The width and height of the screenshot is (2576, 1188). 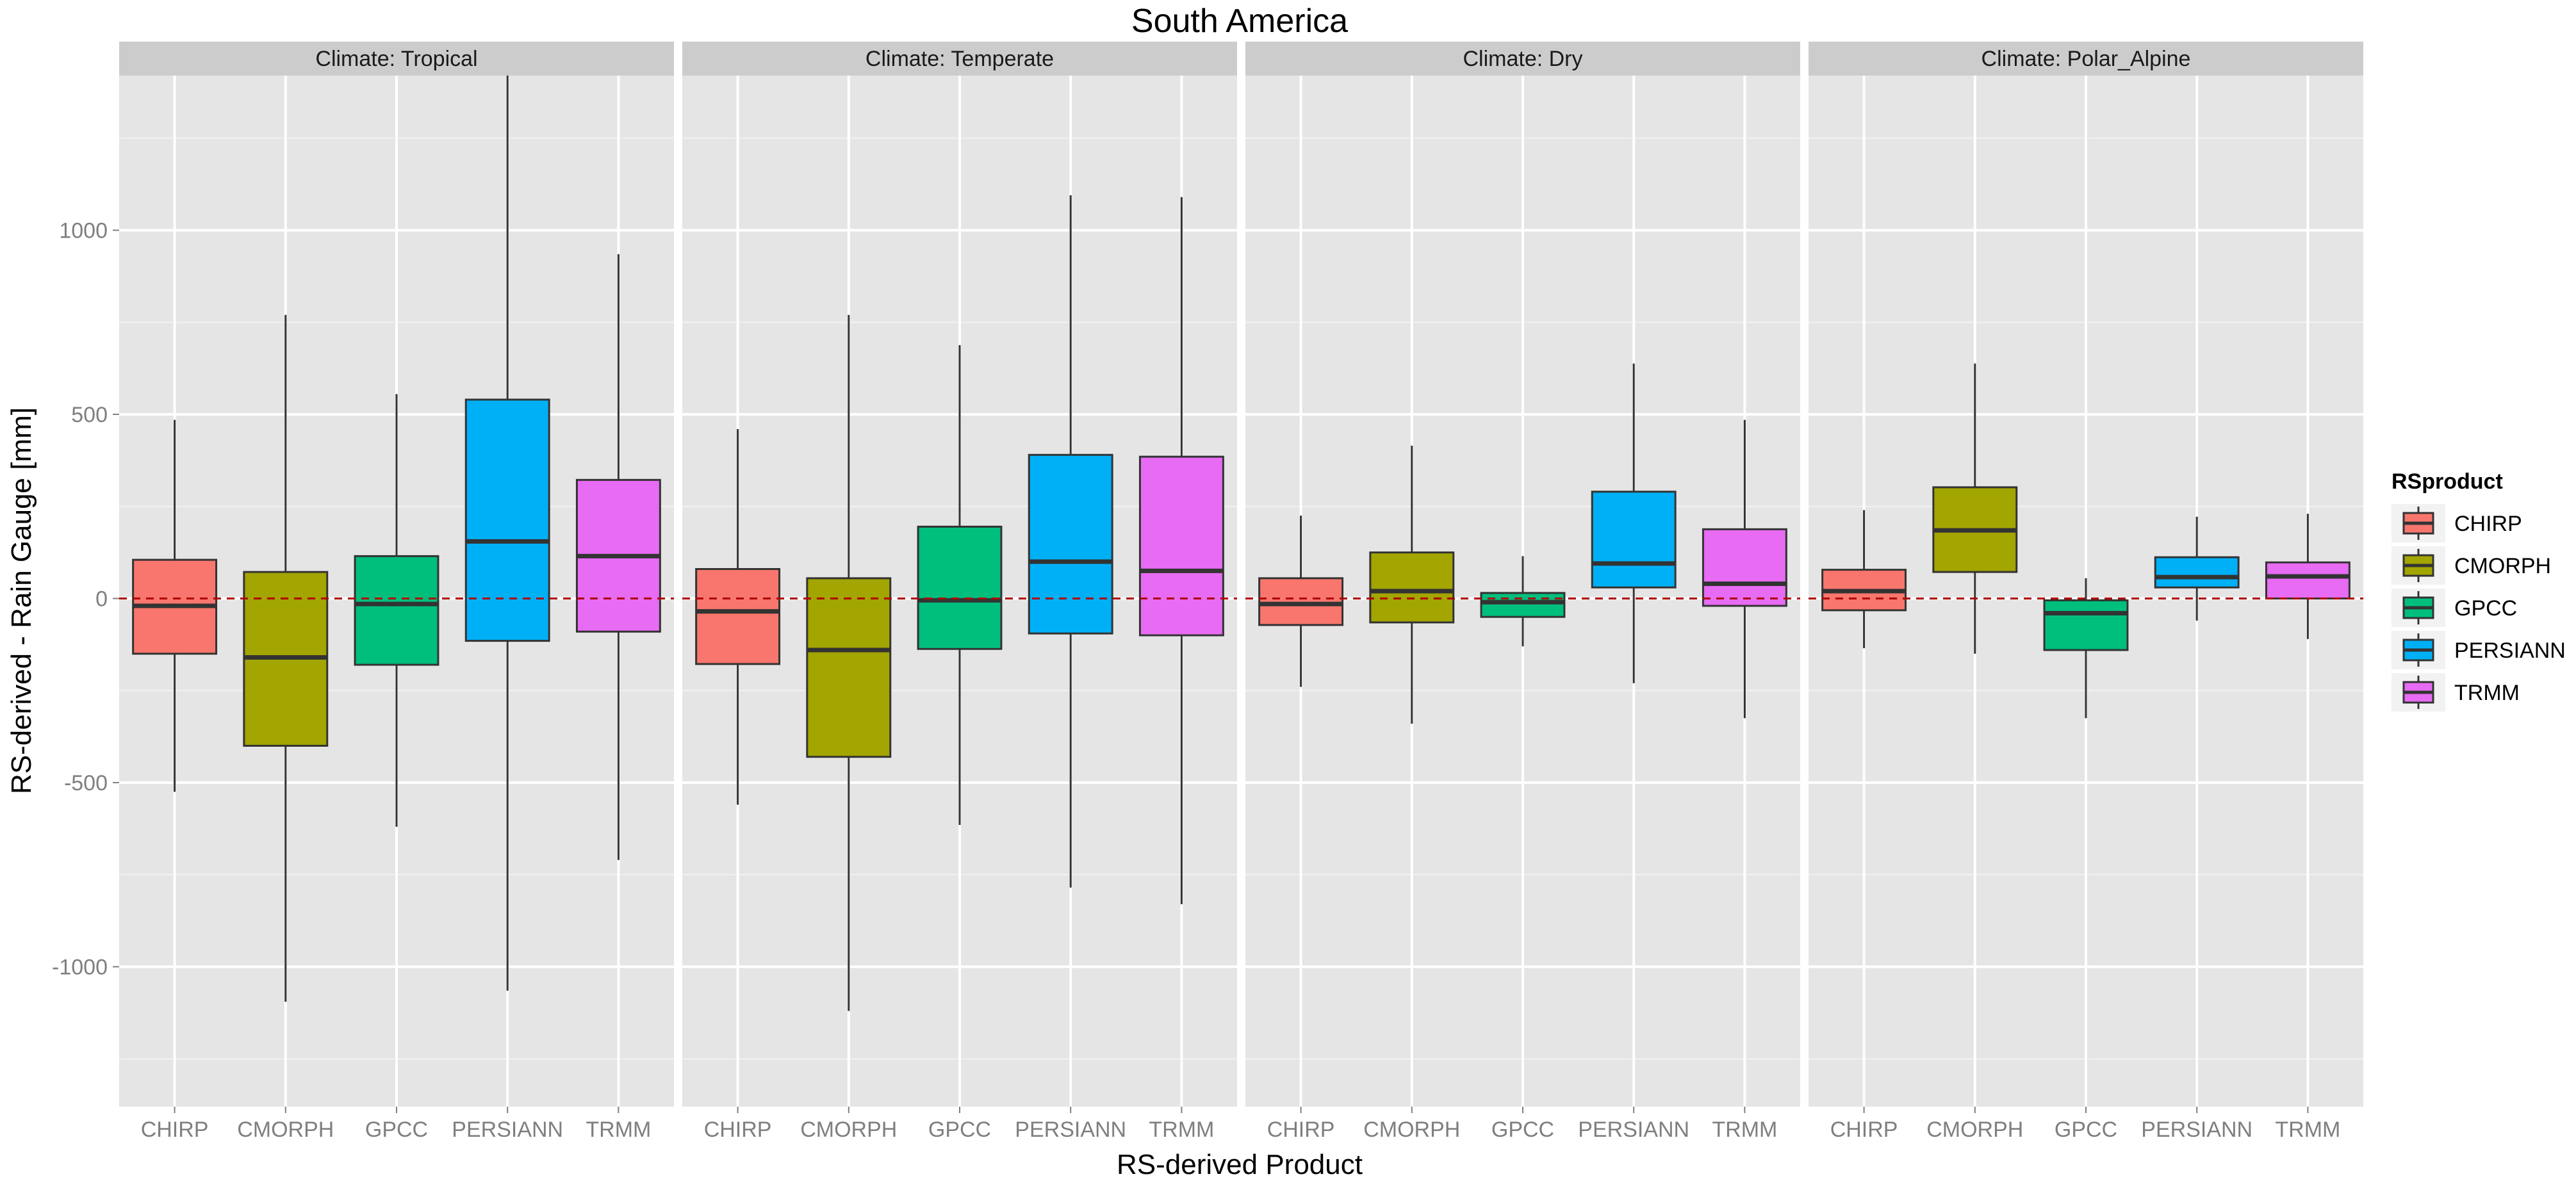 I want to click on y-tick-label: 0, so click(x=102, y=599).